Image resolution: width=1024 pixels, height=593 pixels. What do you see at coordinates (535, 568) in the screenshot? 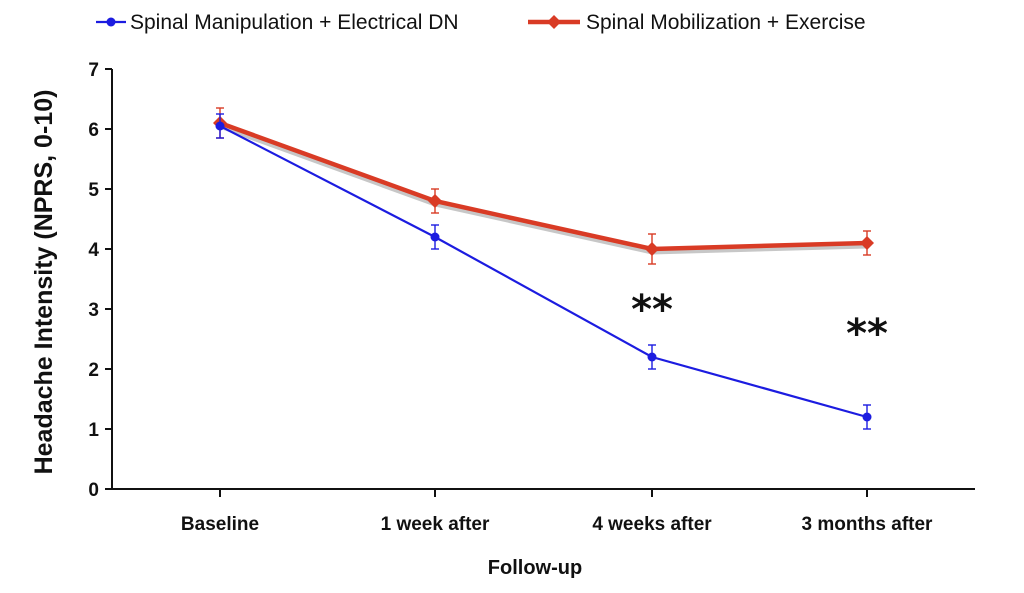
I see `x-axis-title: Follow-up` at bounding box center [535, 568].